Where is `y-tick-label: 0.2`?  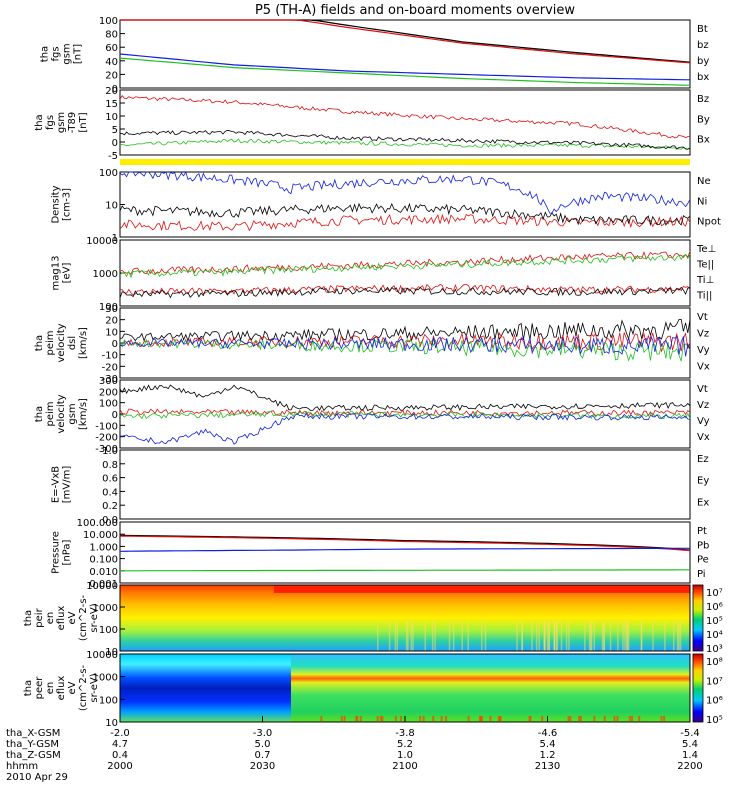 y-tick-label: 0.2 is located at coordinates (110, 506).